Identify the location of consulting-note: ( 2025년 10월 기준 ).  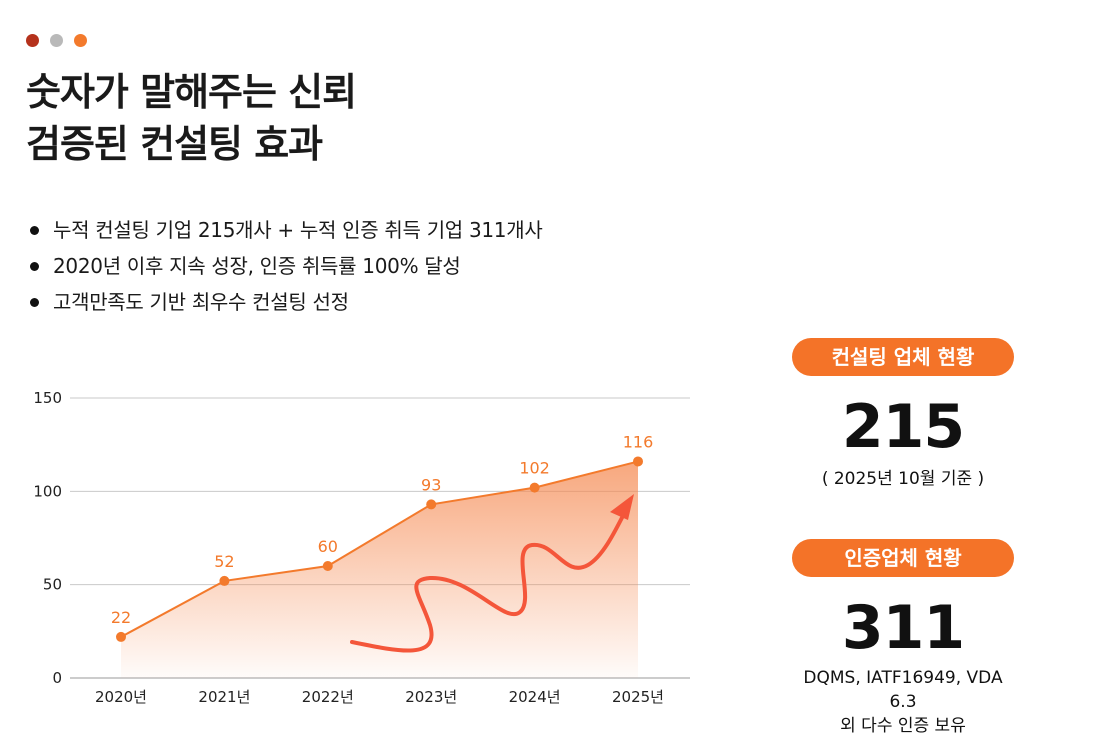
(903, 479).